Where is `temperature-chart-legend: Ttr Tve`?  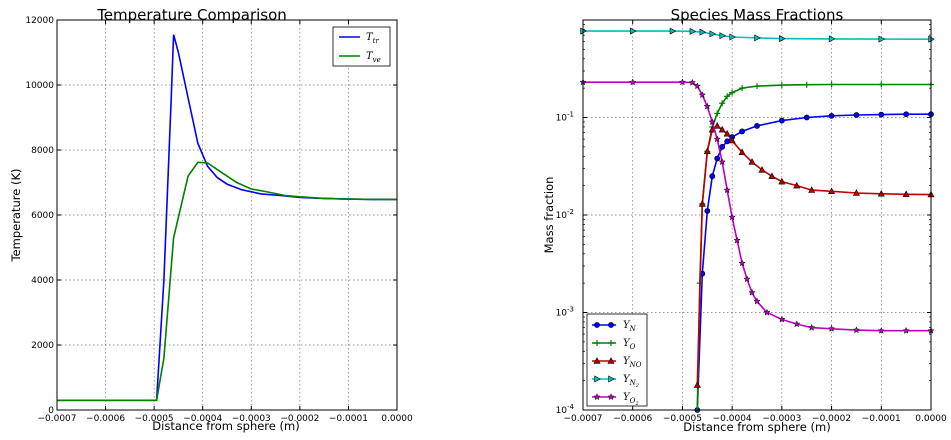 temperature-chart-legend: Ttr Tve is located at coordinates (361, 46).